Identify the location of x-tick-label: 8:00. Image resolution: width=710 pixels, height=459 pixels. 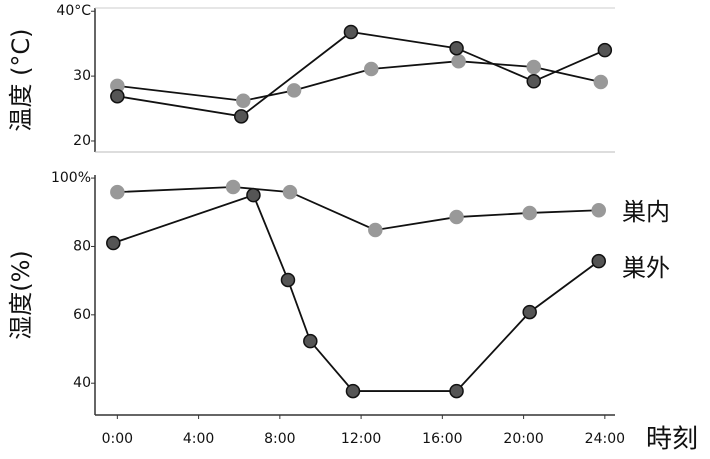
(279, 439).